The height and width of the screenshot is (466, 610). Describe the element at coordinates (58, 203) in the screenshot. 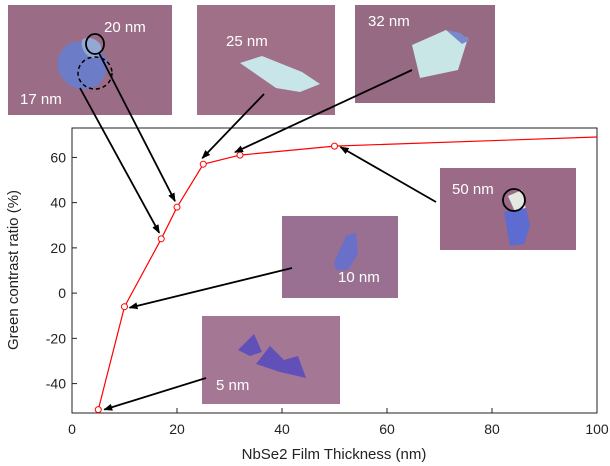

I see `y-tick-label: 40` at that location.